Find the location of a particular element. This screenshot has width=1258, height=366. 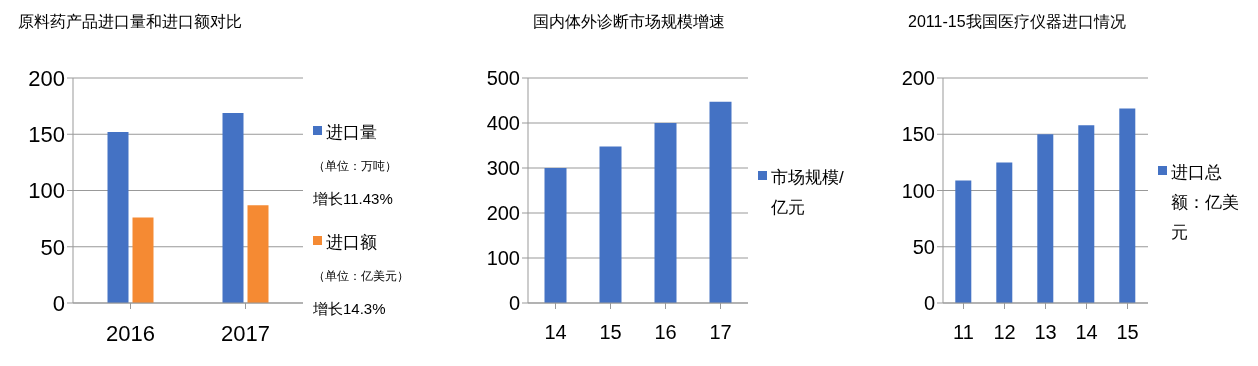

chart-title: 国内体外诊断市场规模增速 is located at coordinates (629, 22).